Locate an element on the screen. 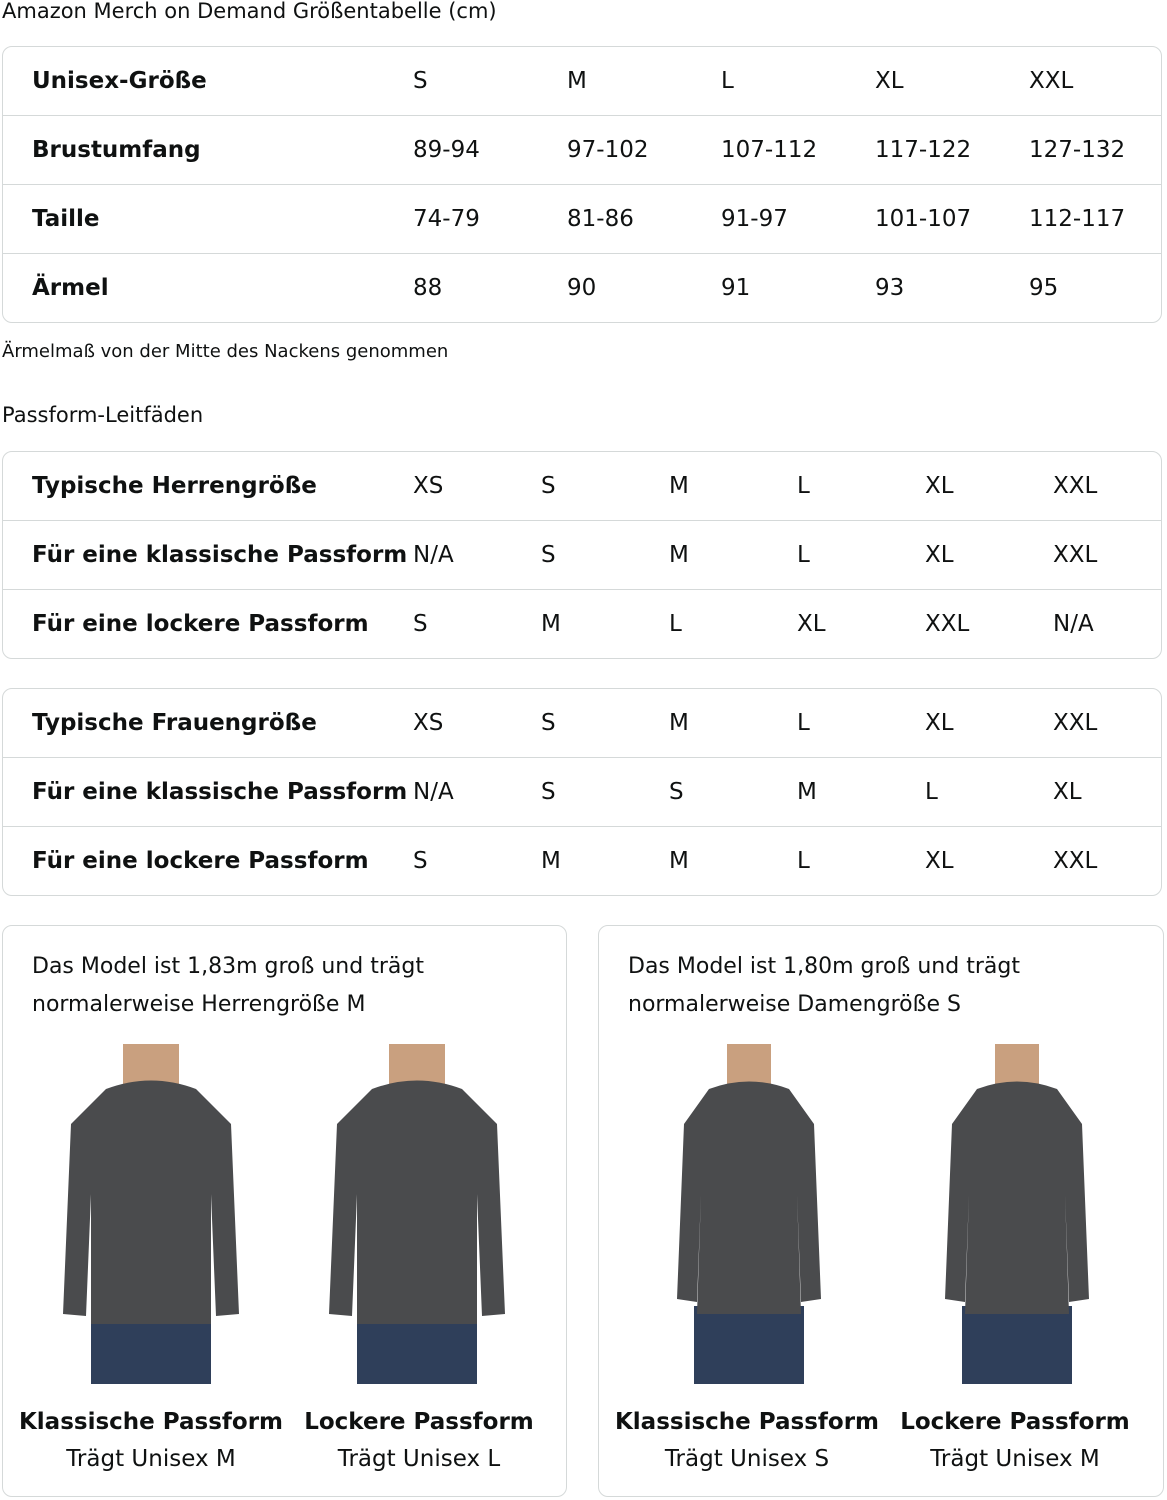 The height and width of the screenshot is (1500, 1167). model-photo-women-relaxed is located at coordinates (1017, 1214).